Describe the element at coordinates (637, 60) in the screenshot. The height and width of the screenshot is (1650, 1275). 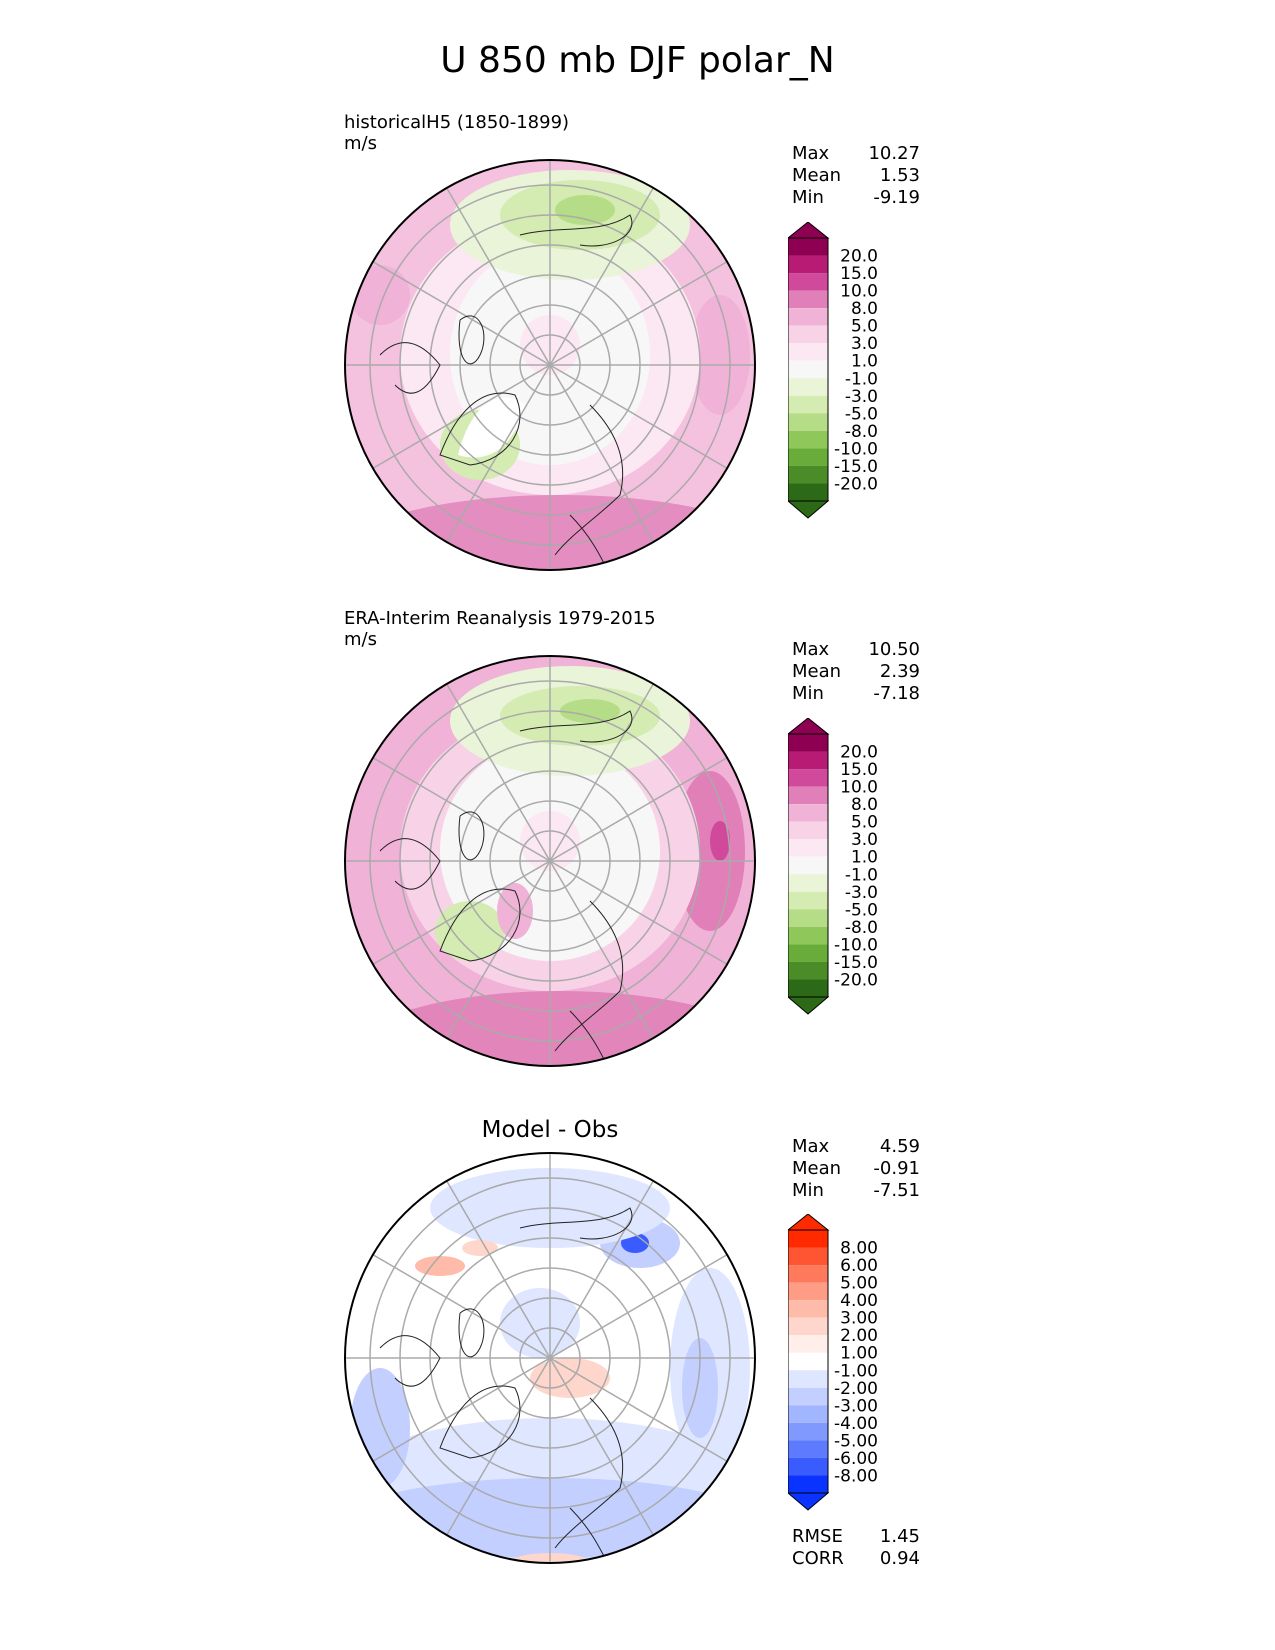
I see `figure-title: U 850 mb DJF polar_N` at that location.